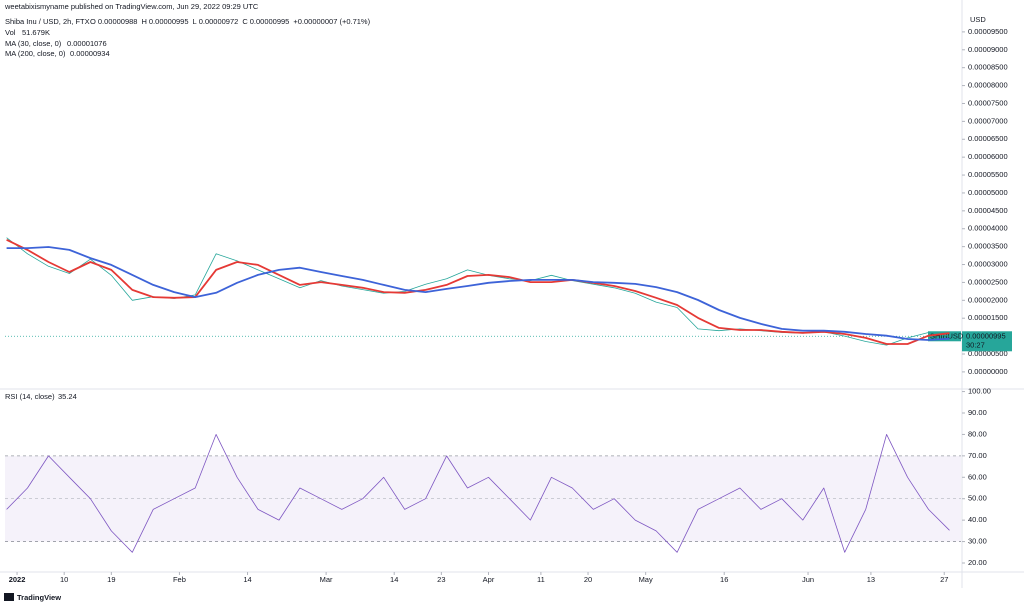 Image resolution: width=1024 pixels, height=607 pixels. I want to click on x-tick-label: 2022, so click(17, 579).